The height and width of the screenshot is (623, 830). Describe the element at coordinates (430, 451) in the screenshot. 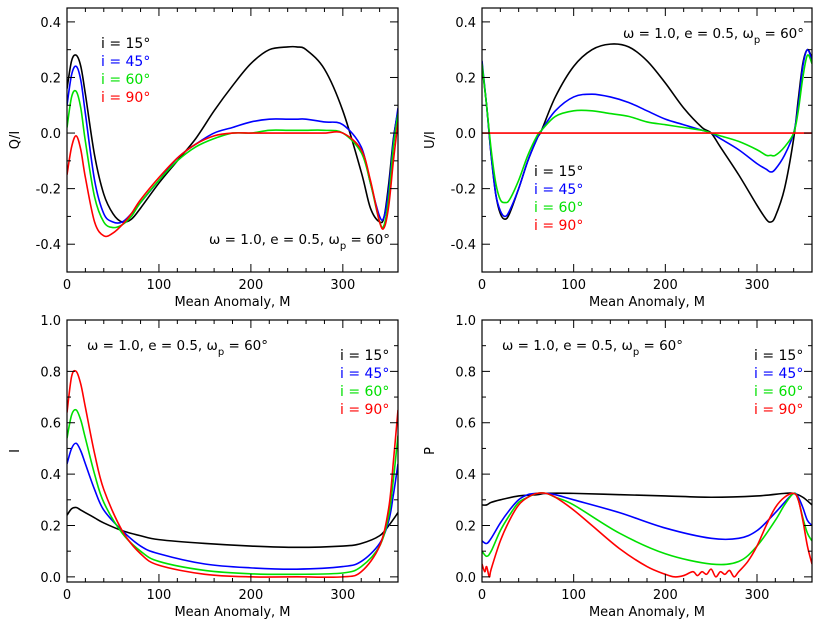

I see `y-axis-title: P` at that location.